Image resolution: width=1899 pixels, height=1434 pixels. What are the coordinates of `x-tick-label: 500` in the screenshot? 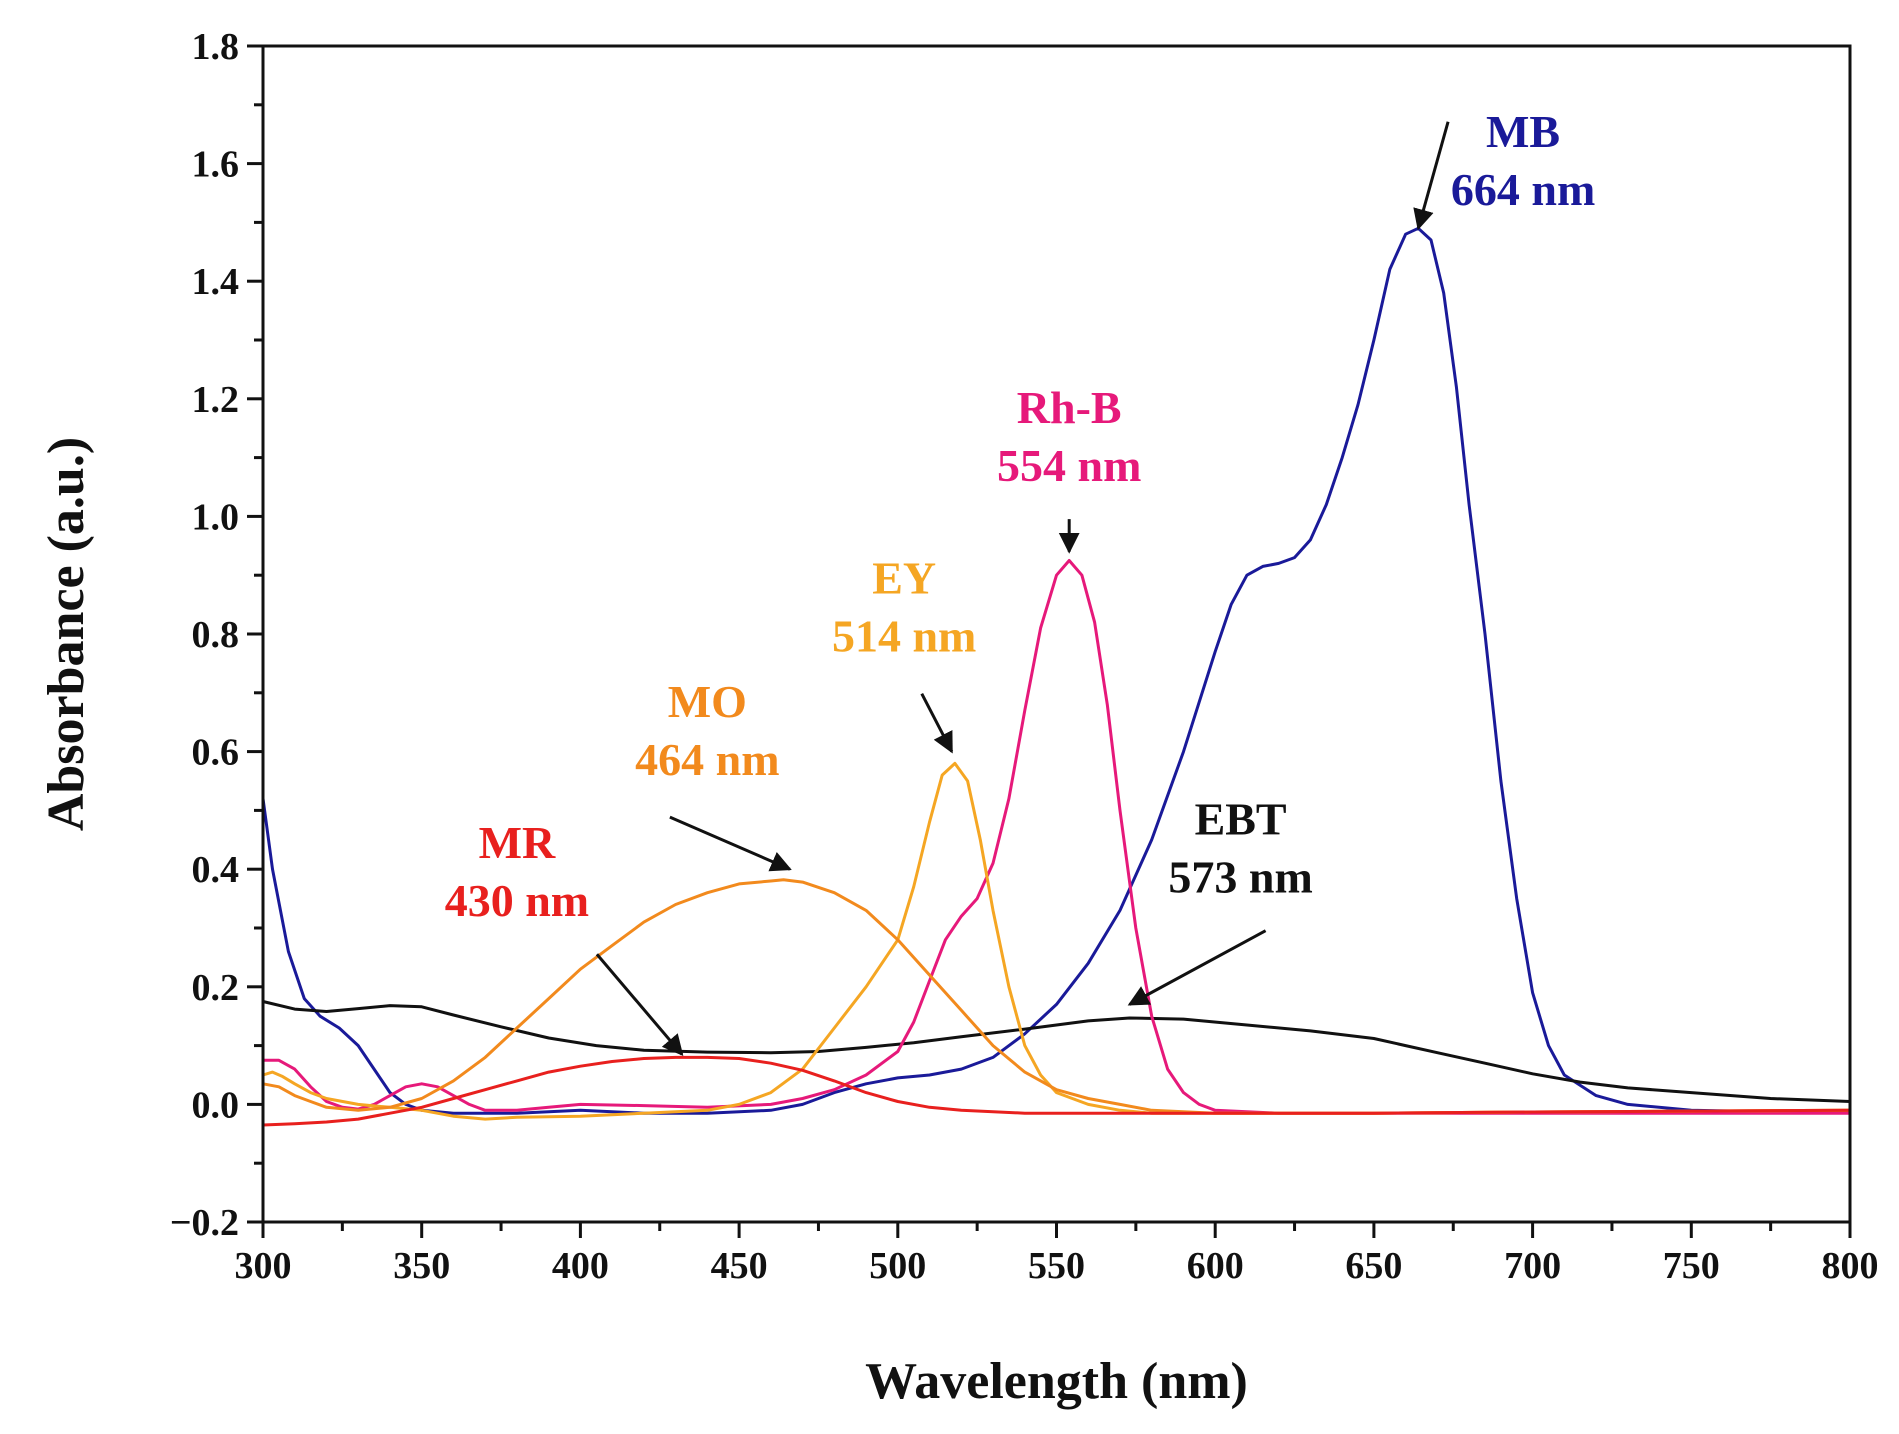 It's located at (897, 1266).